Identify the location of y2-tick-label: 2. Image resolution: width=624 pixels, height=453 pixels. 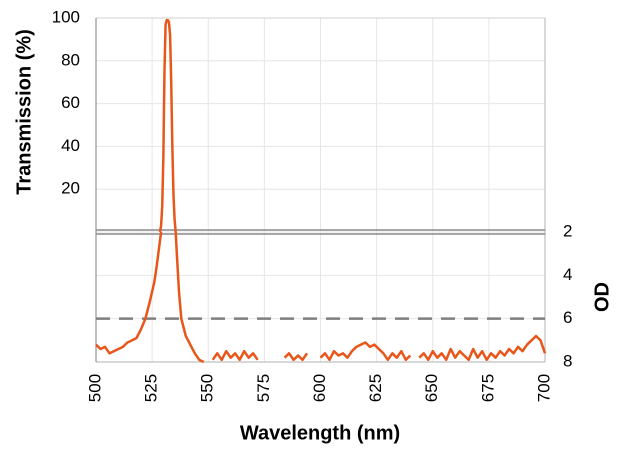
(567, 230).